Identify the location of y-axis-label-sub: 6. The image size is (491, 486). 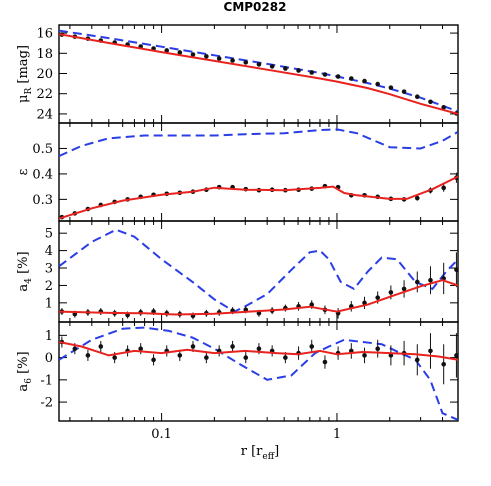
(29, 381).